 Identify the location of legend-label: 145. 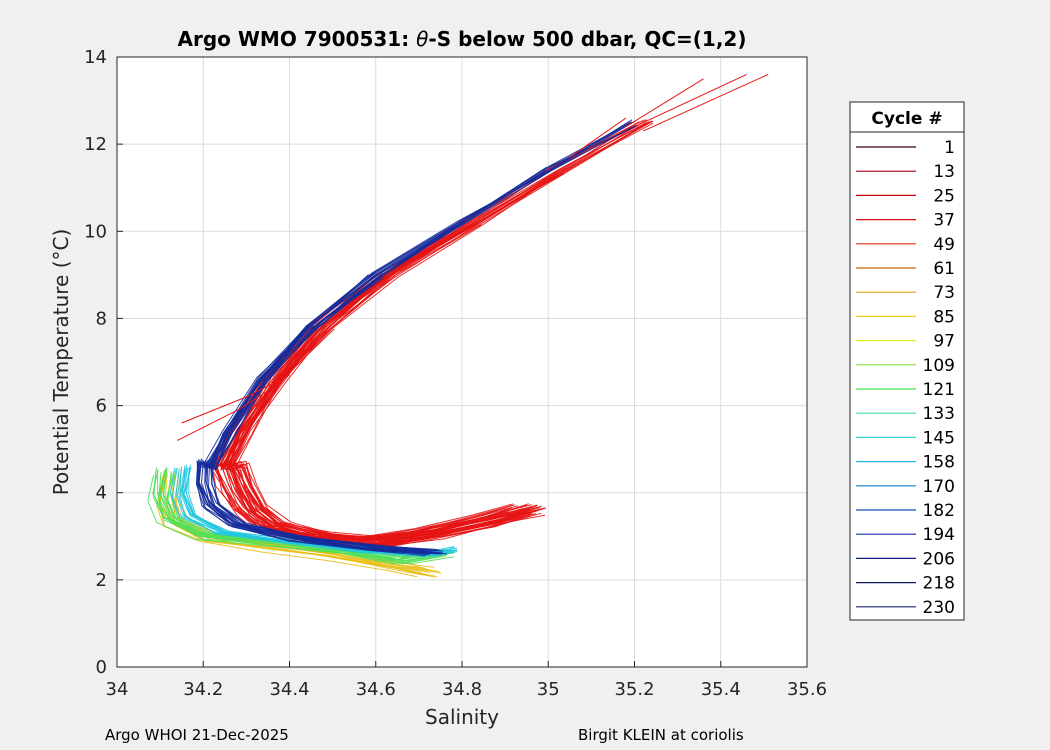
(939, 438).